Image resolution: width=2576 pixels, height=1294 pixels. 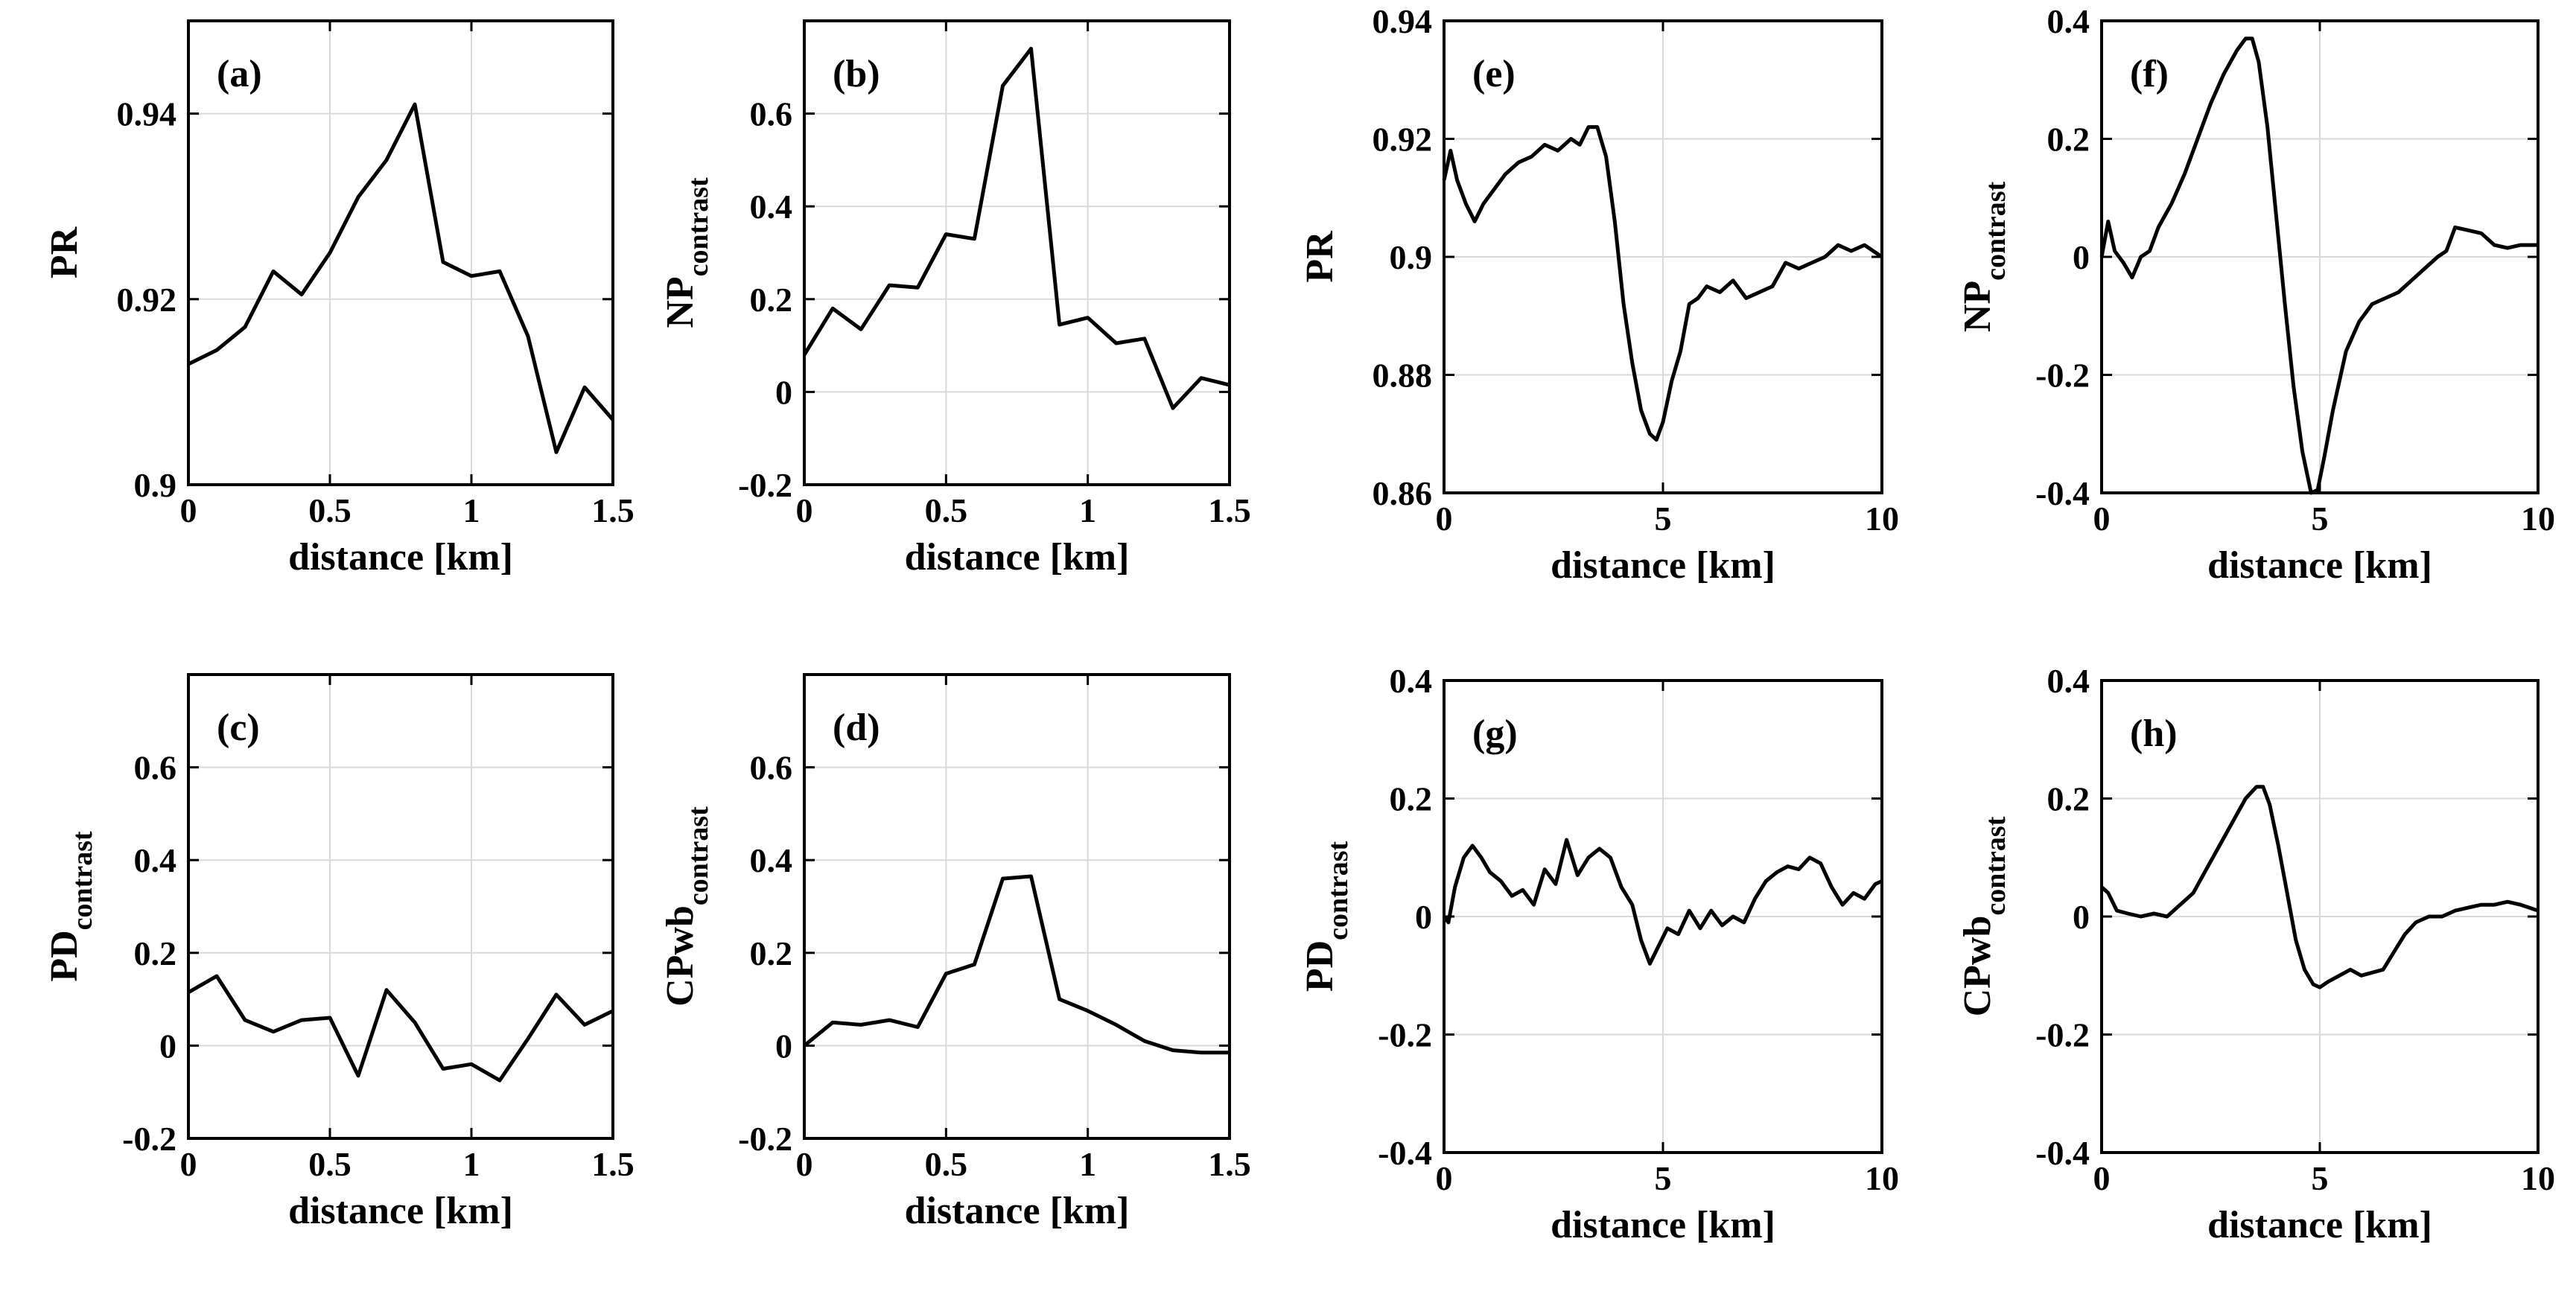 What do you see at coordinates (1411, 257) in the screenshot?
I see `y-tick-label: 0.9` at bounding box center [1411, 257].